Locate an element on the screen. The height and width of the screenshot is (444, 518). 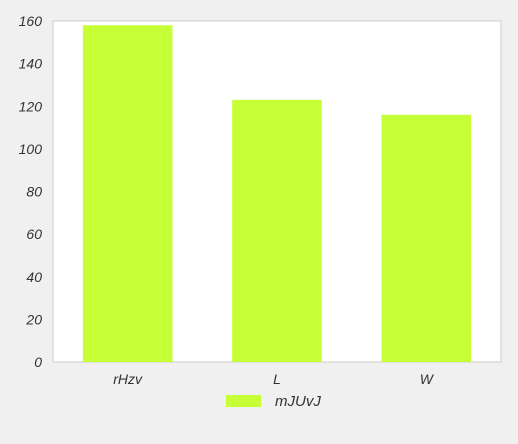
x-tick-label: L is located at coordinates (277, 379).